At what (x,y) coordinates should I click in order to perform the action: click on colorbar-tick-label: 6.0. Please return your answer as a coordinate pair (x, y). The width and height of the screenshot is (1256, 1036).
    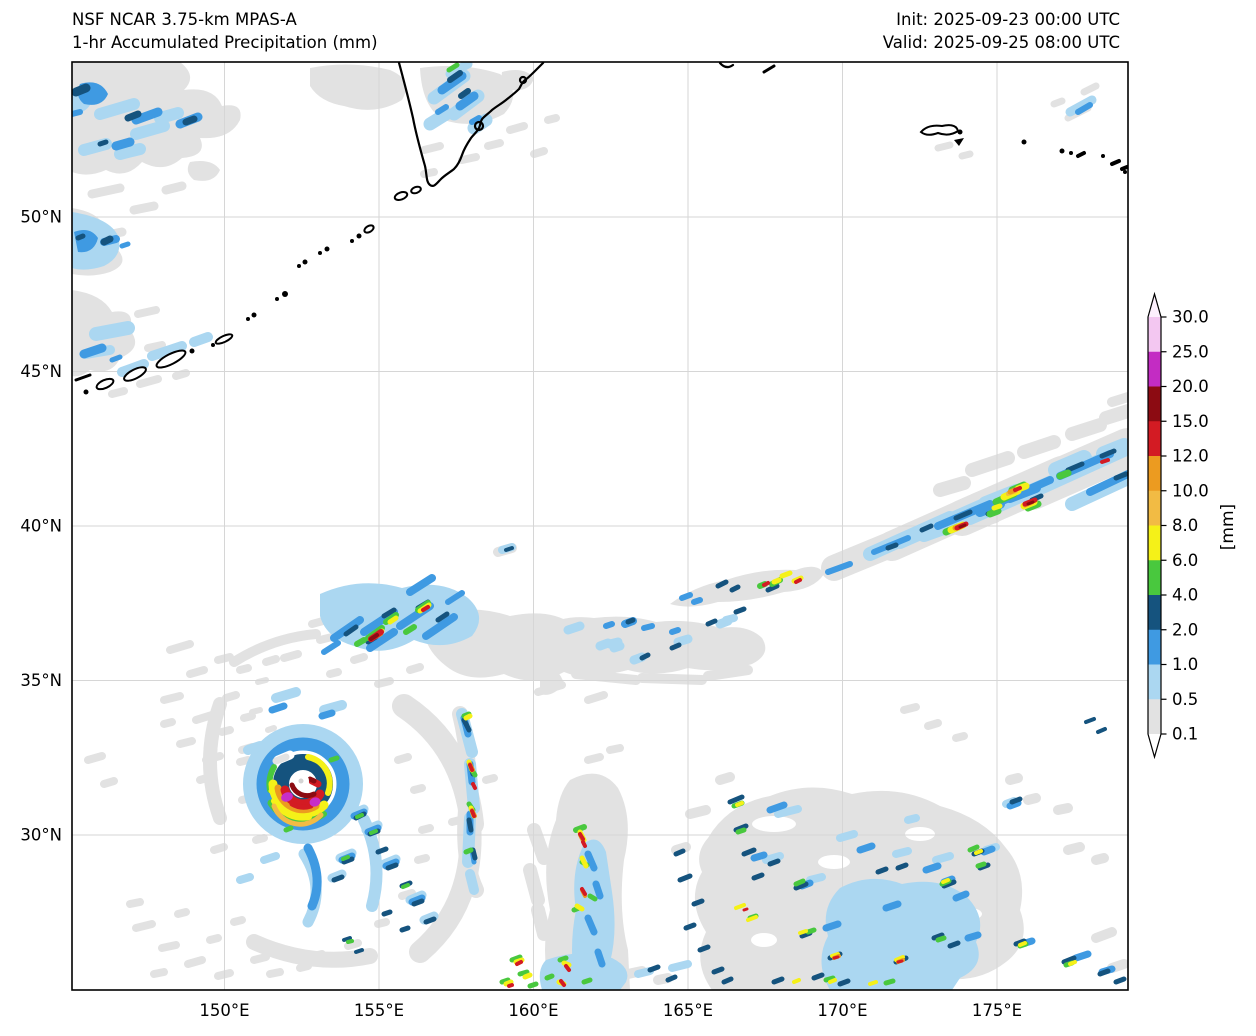
    Looking at the image, I should click on (1185, 560).